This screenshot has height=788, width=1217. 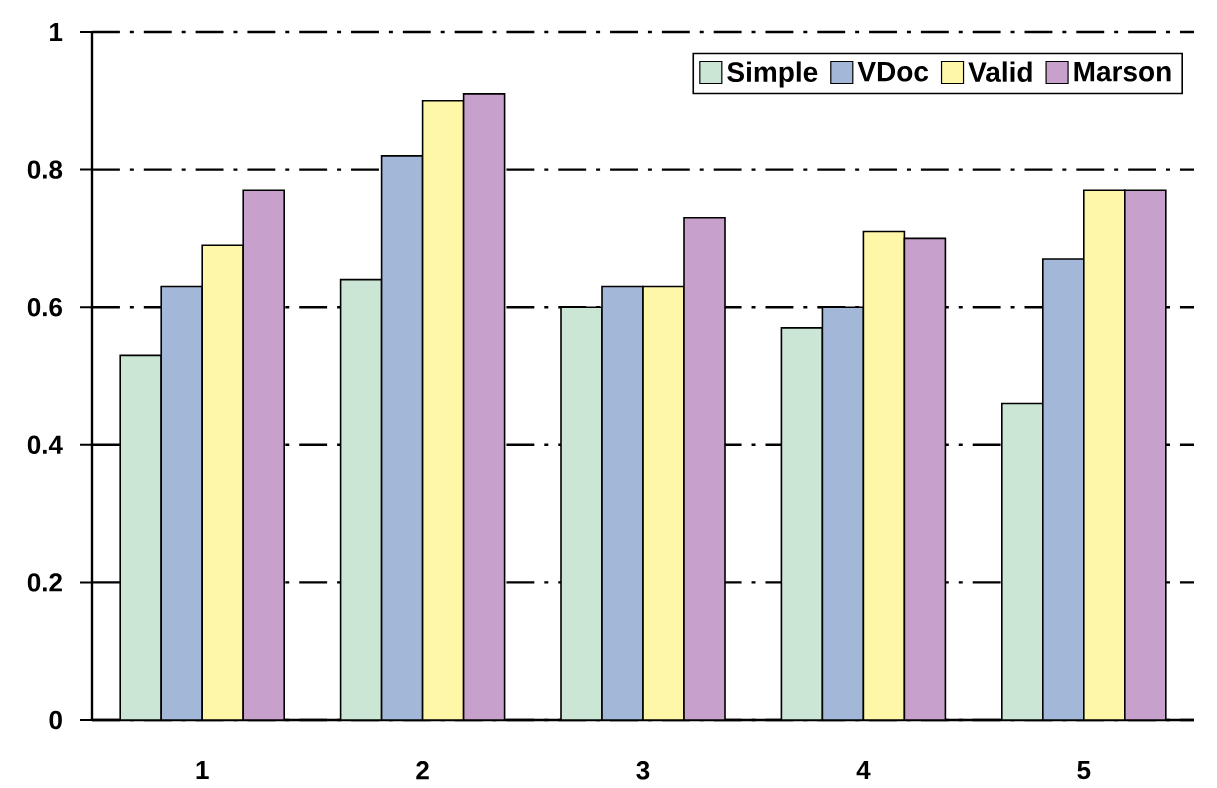 What do you see at coordinates (1000, 71) in the screenshot?
I see `legend-label: Valid` at bounding box center [1000, 71].